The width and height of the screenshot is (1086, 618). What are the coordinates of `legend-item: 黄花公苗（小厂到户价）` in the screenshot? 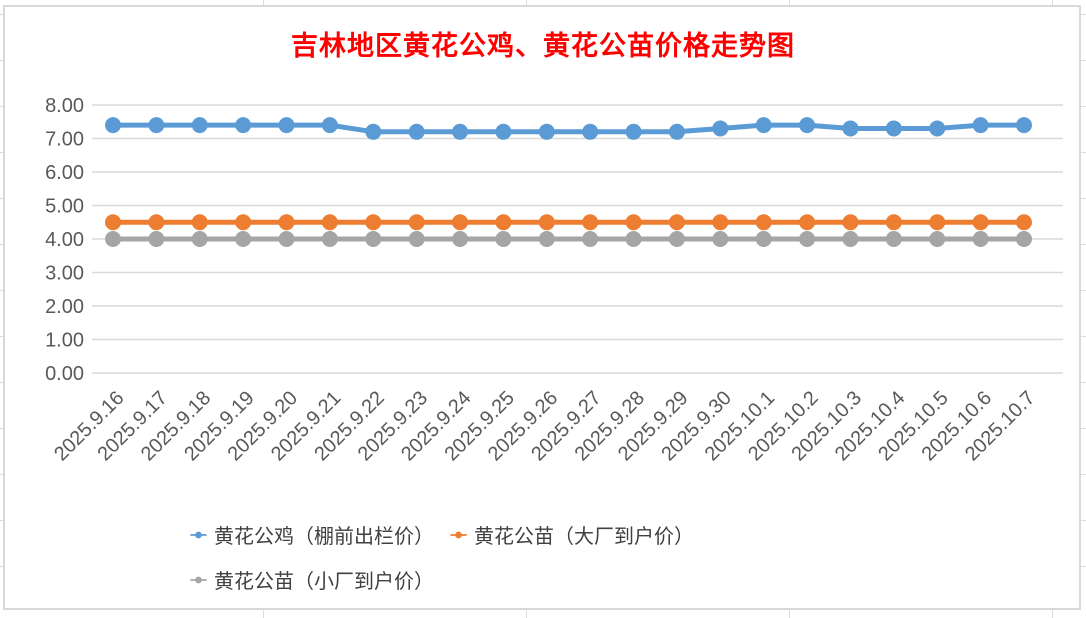 It's located at (312, 579).